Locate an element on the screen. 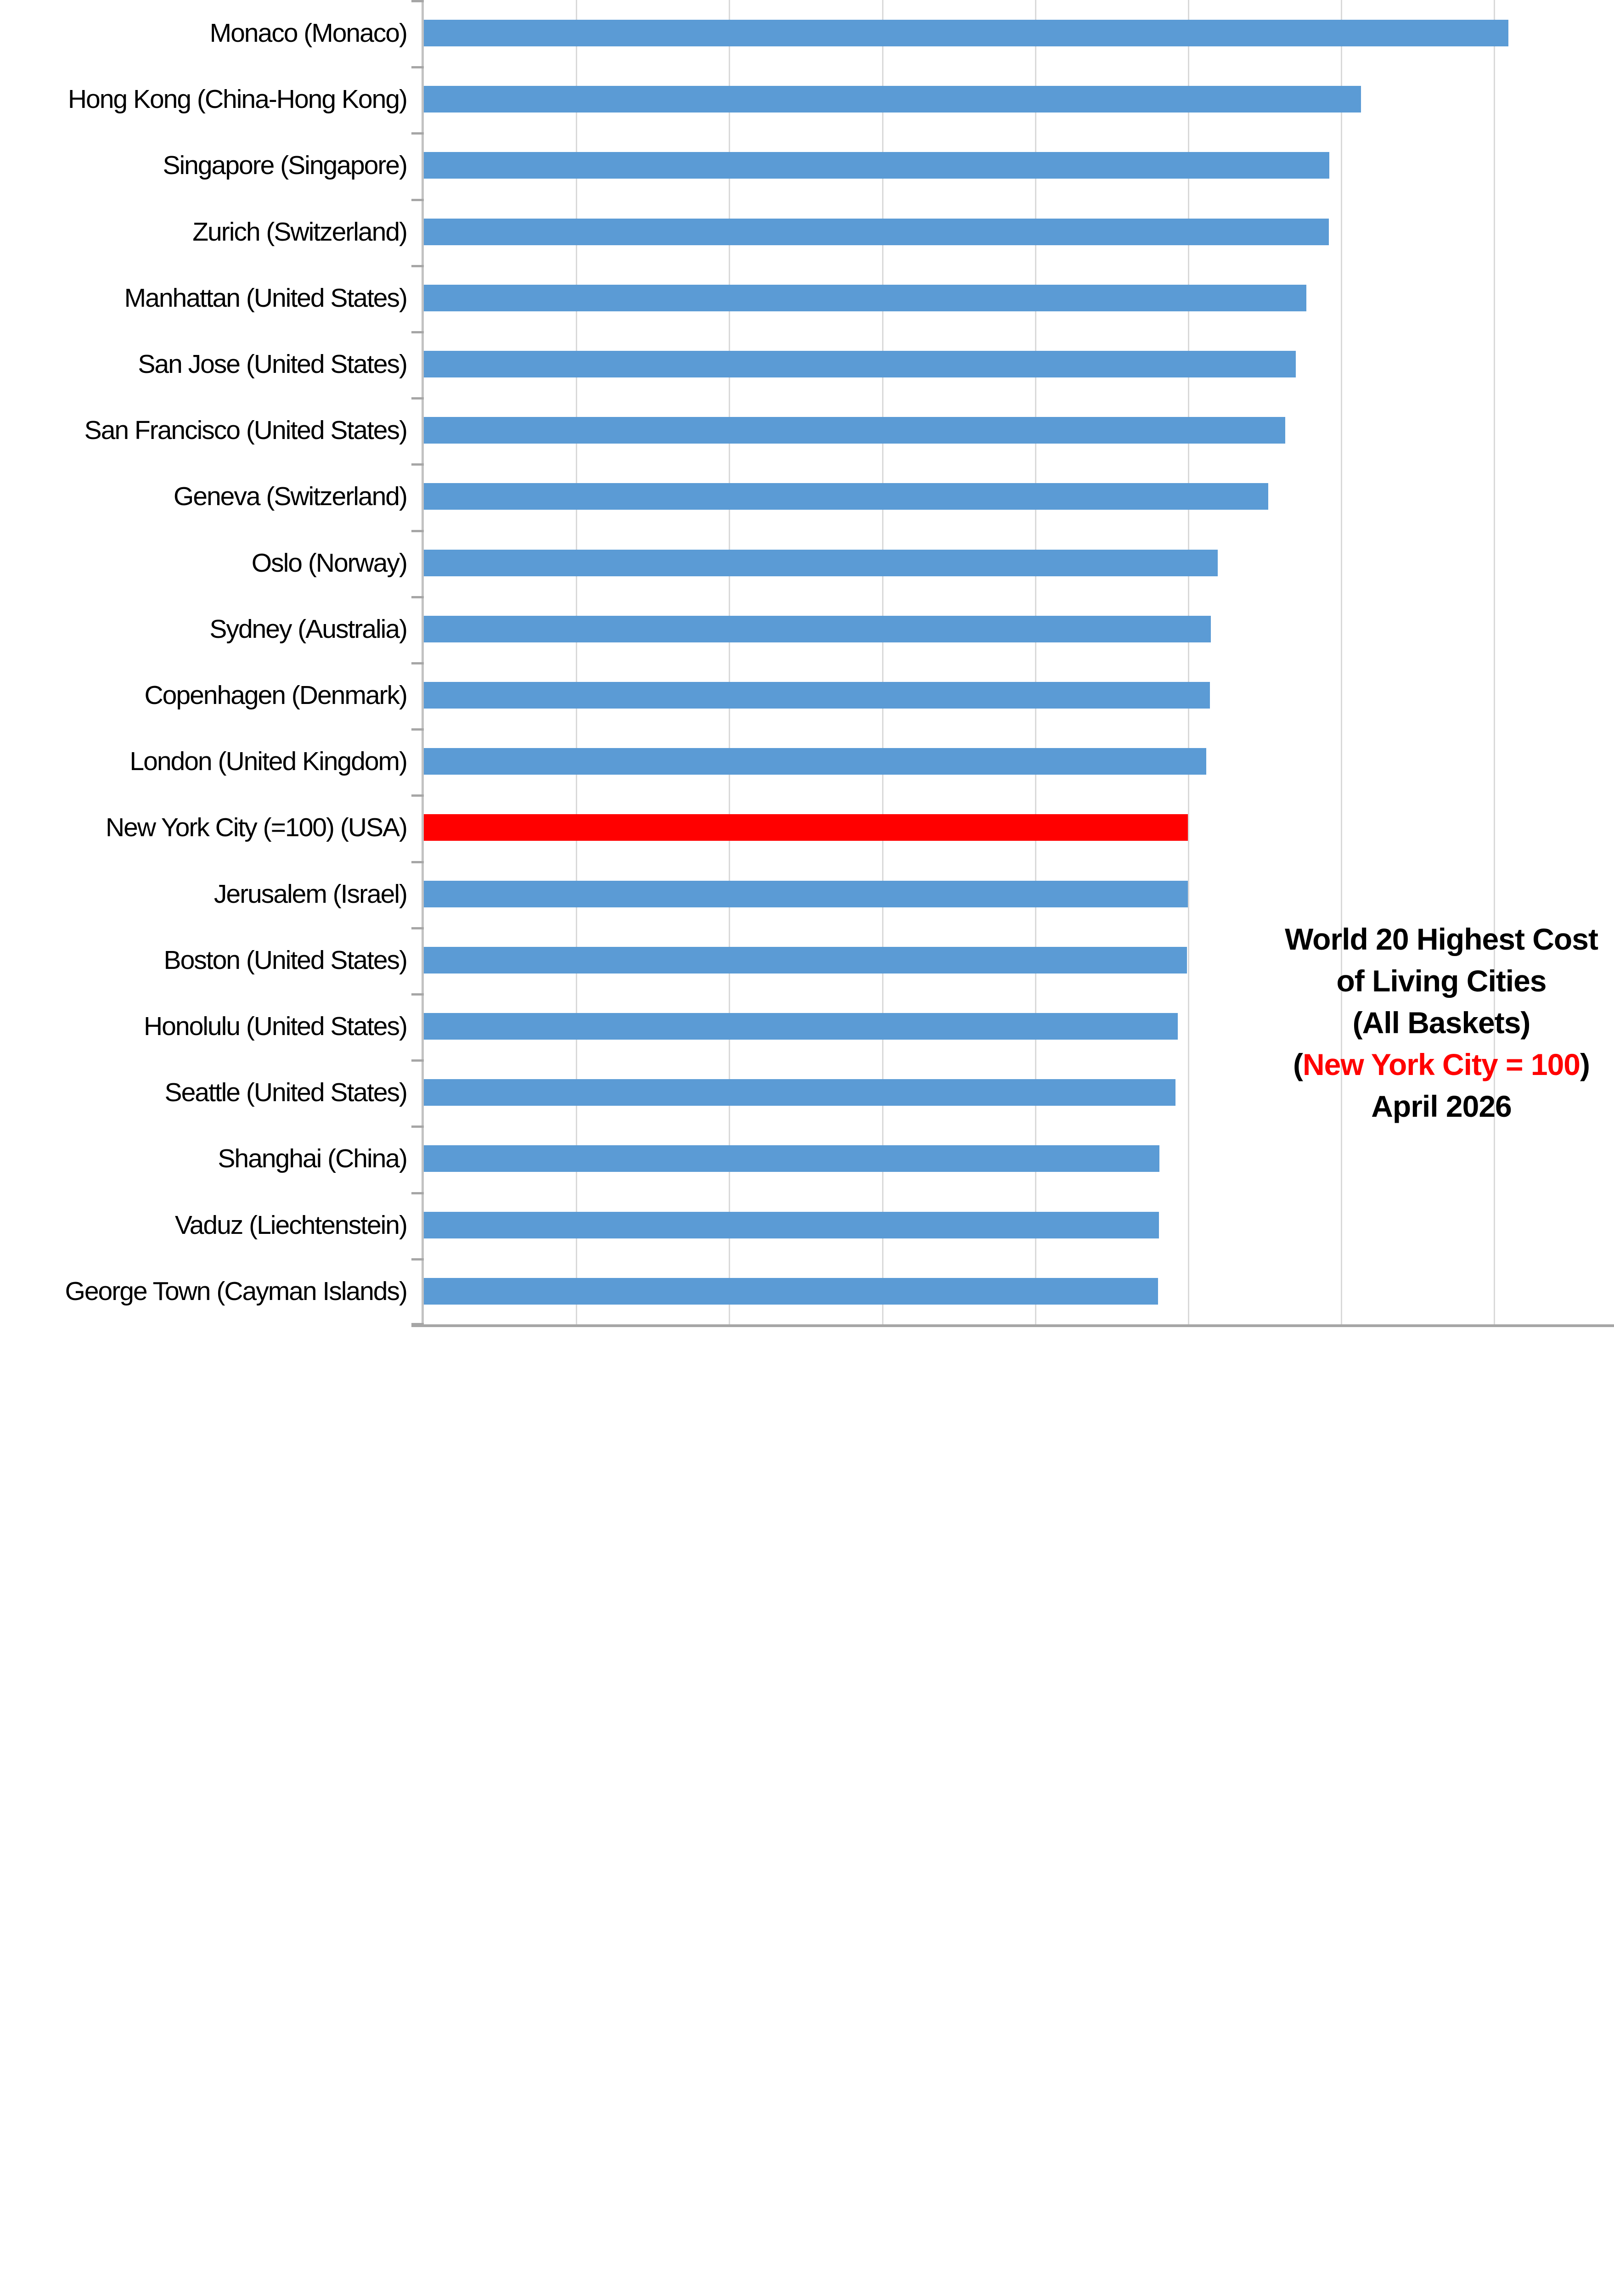 This screenshot has height=2296, width=1614. category-label: San Jose (United States) is located at coordinates (273, 364).